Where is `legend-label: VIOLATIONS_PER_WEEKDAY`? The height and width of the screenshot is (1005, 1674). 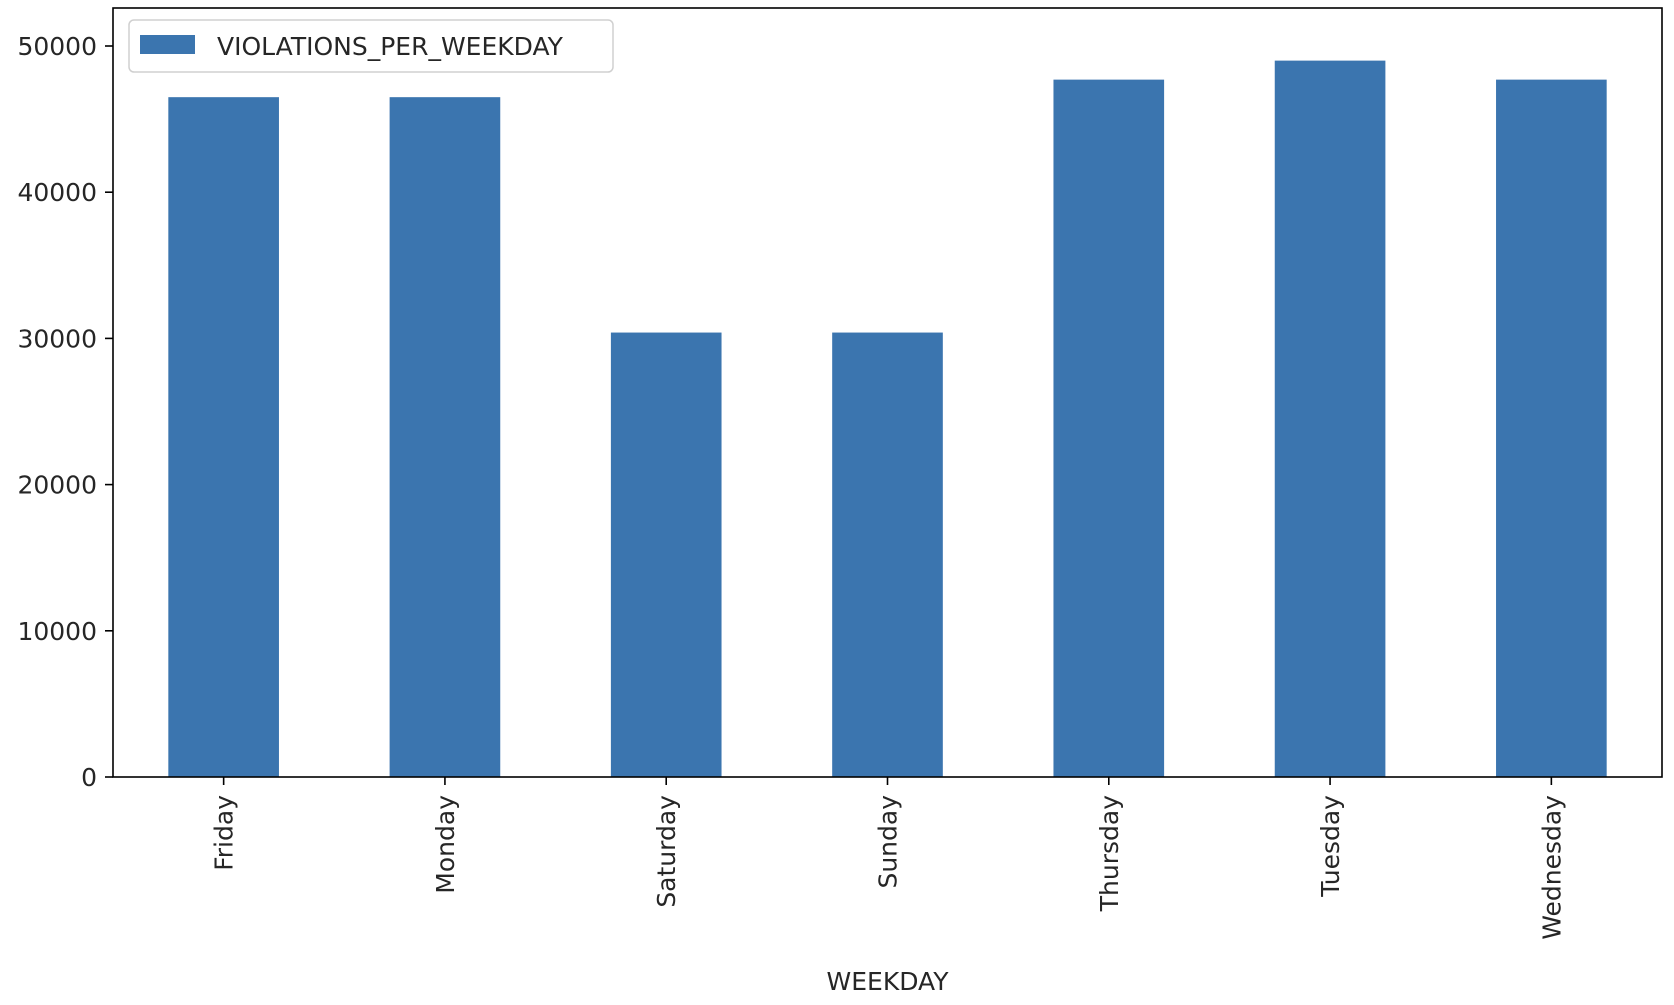
legend-label: VIOLATIONS_PER_WEEKDAY is located at coordinates (390, 46).